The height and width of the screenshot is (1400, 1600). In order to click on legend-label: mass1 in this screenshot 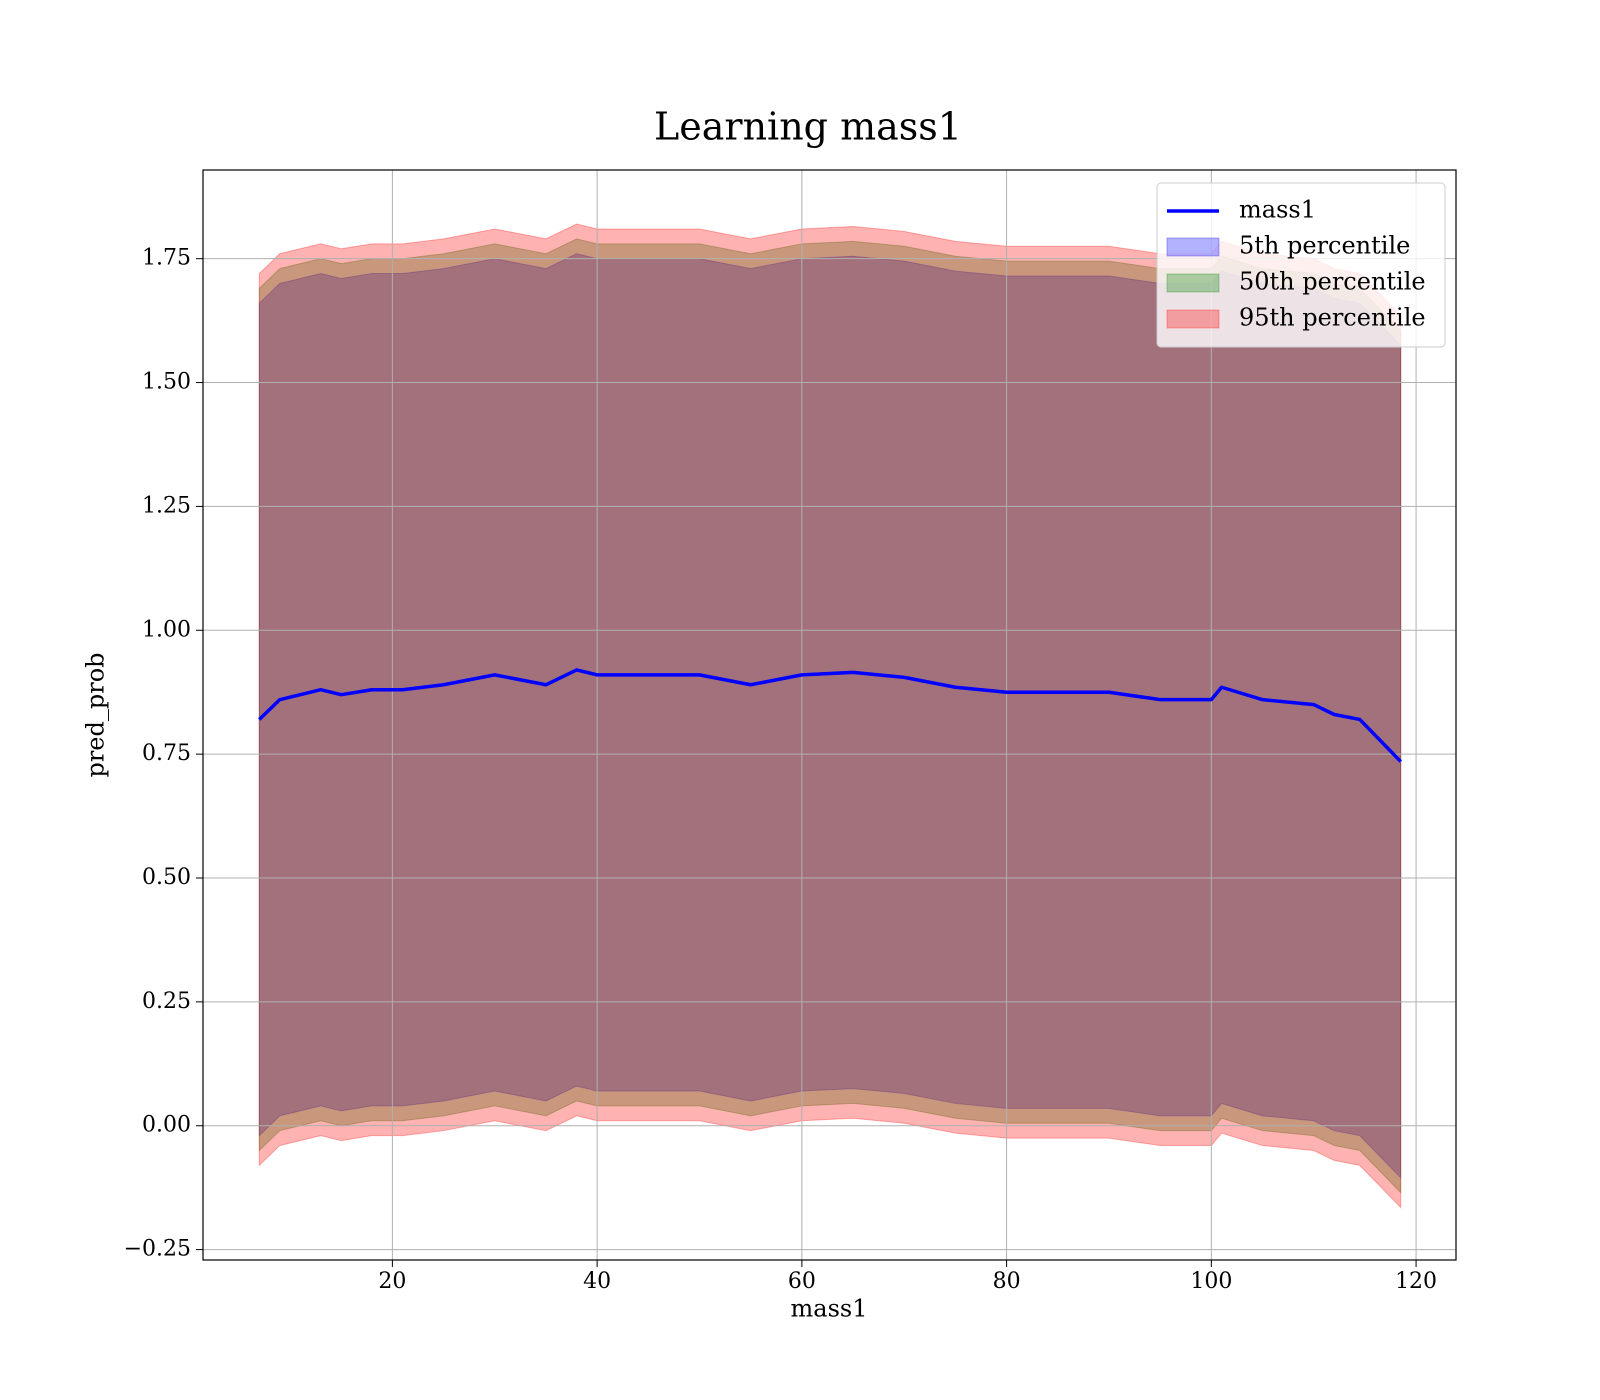, I will do `click(1277, 210)`.